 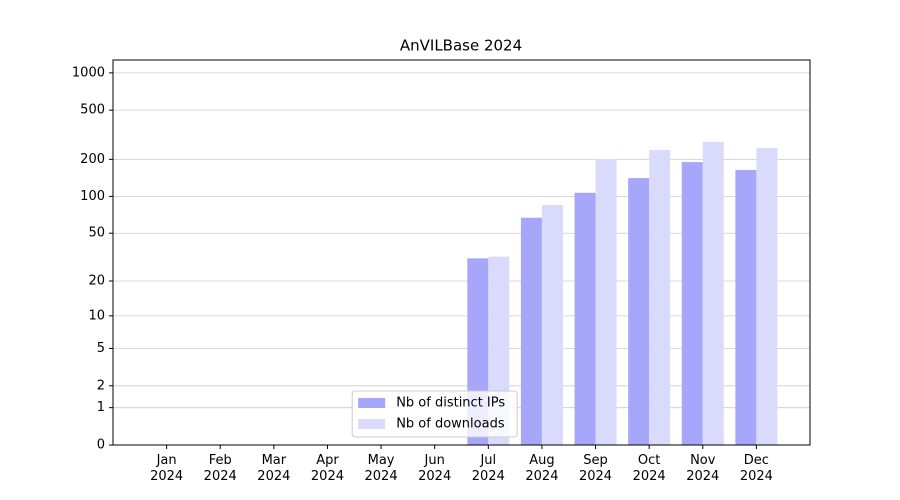 What do you see at coordinates (595, 468) in the screenshot?
I see `x-tick-label: Sep 2024` at bounding box center [595, 468].